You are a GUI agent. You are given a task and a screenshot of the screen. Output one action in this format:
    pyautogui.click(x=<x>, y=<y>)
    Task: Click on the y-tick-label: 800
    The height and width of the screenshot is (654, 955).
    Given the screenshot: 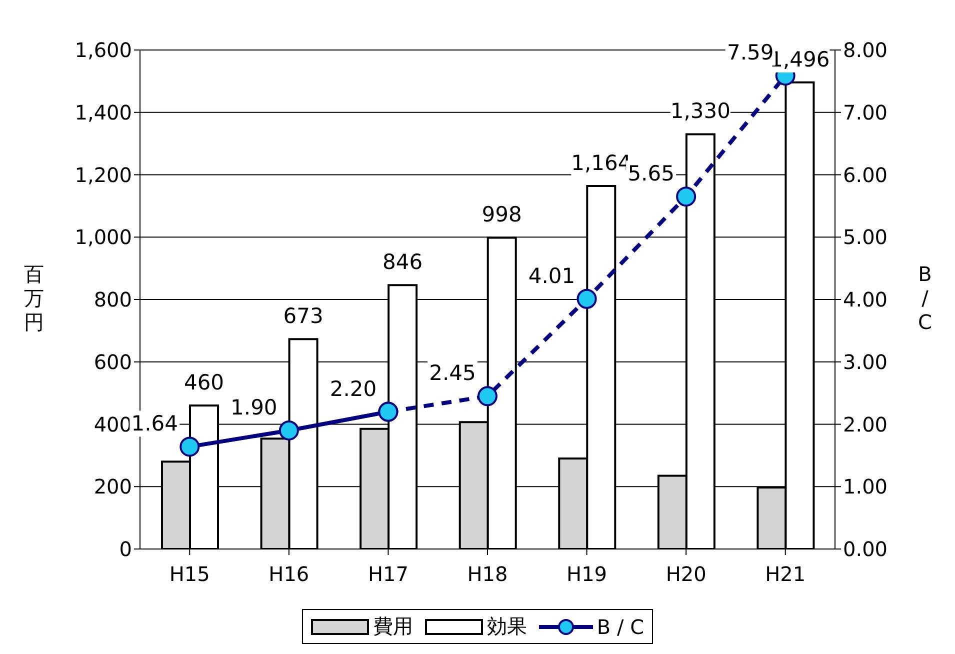 What is the action you would take?
    pyautogui.click(x=113, y=300)
    